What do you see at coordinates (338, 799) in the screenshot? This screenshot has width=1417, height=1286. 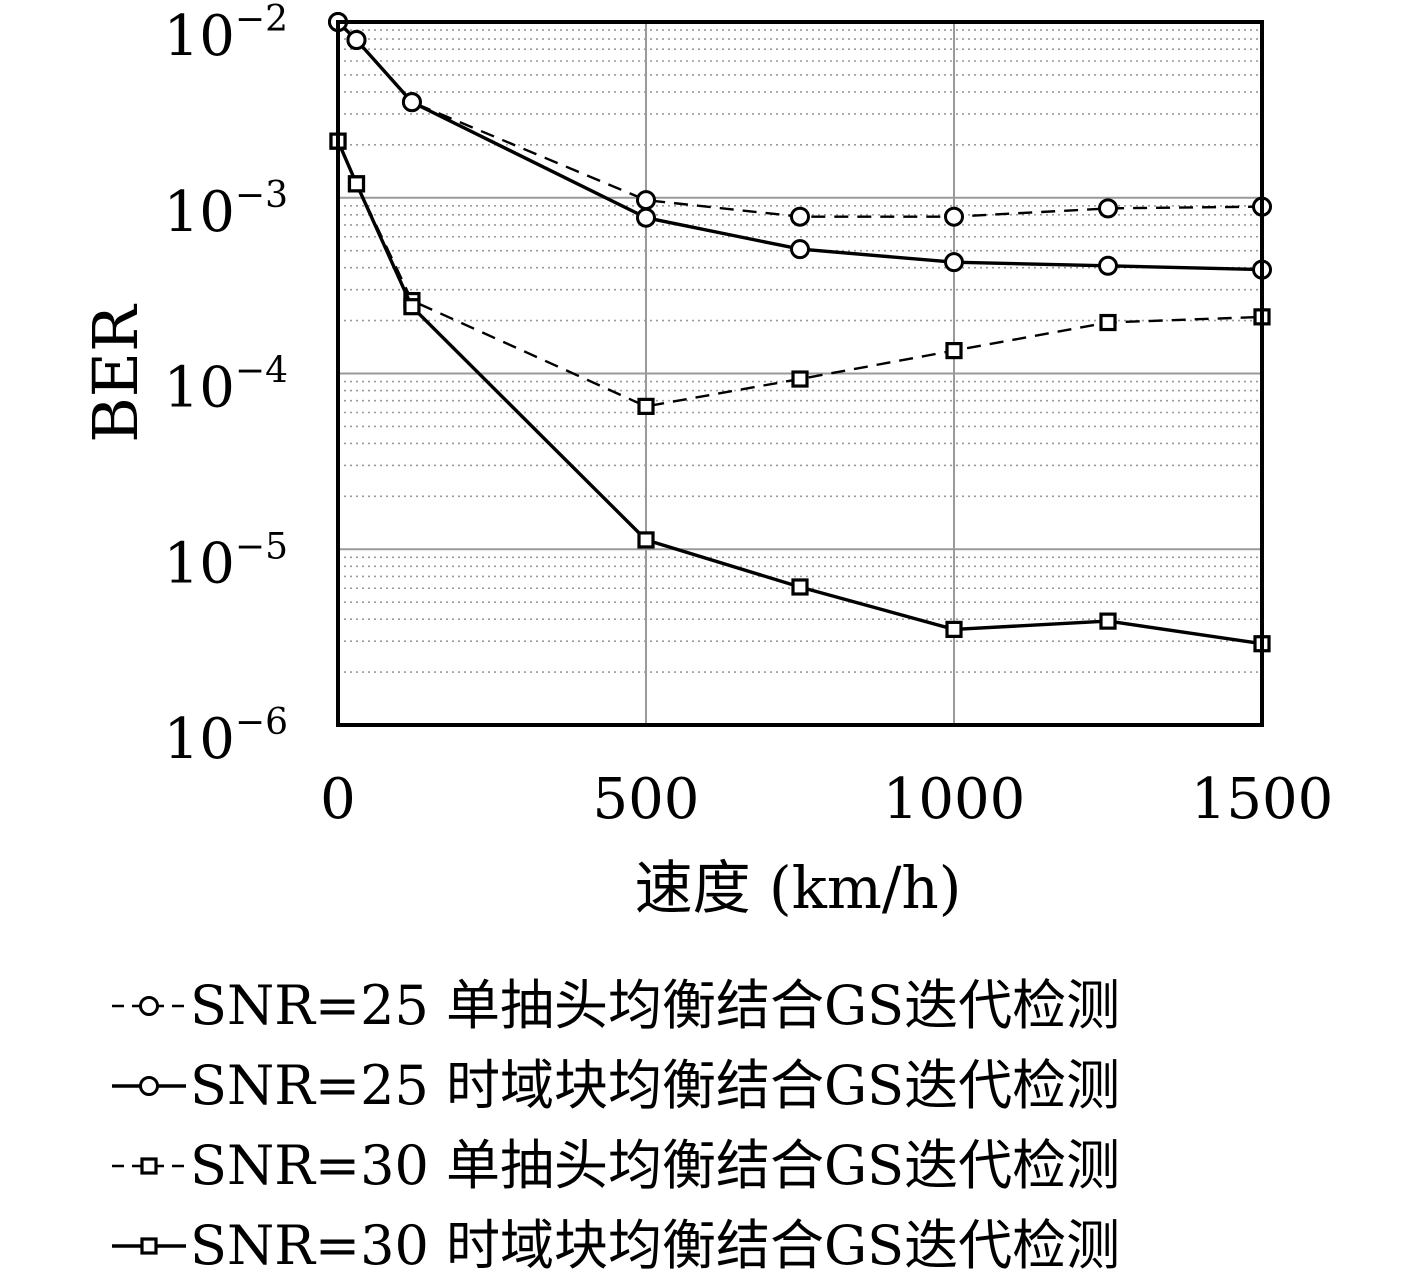 I see `x-tick-label: 0` at bounding box center [338, 799].